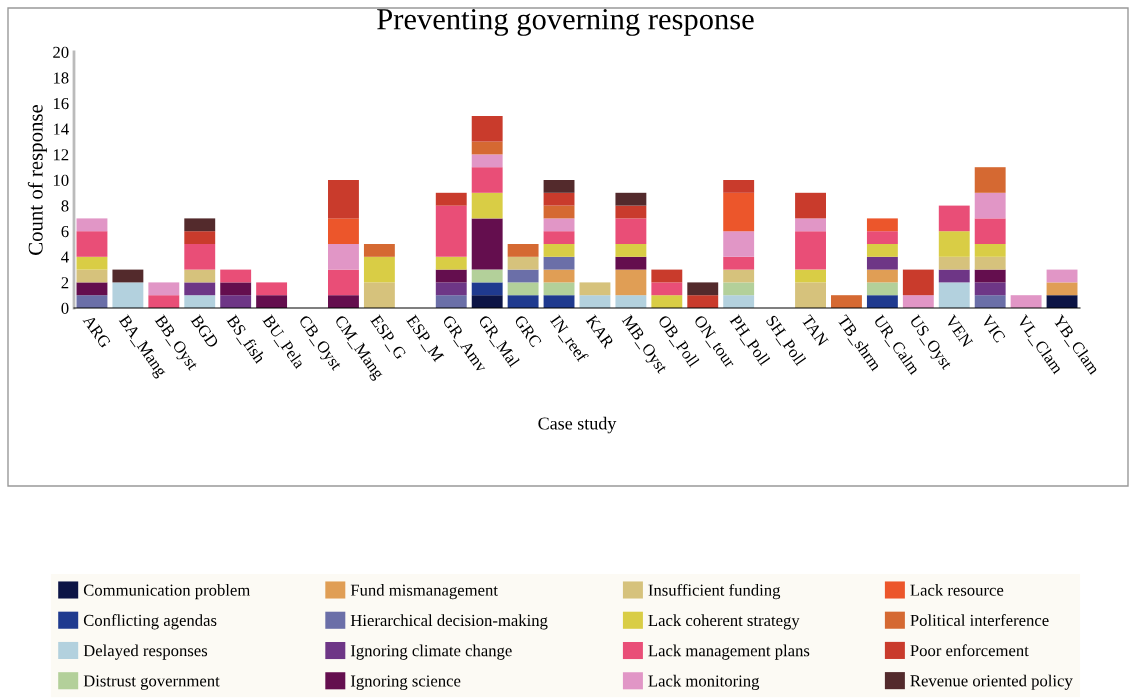  I want to click on legend-label: Insufficient funding, so click(714, 591).